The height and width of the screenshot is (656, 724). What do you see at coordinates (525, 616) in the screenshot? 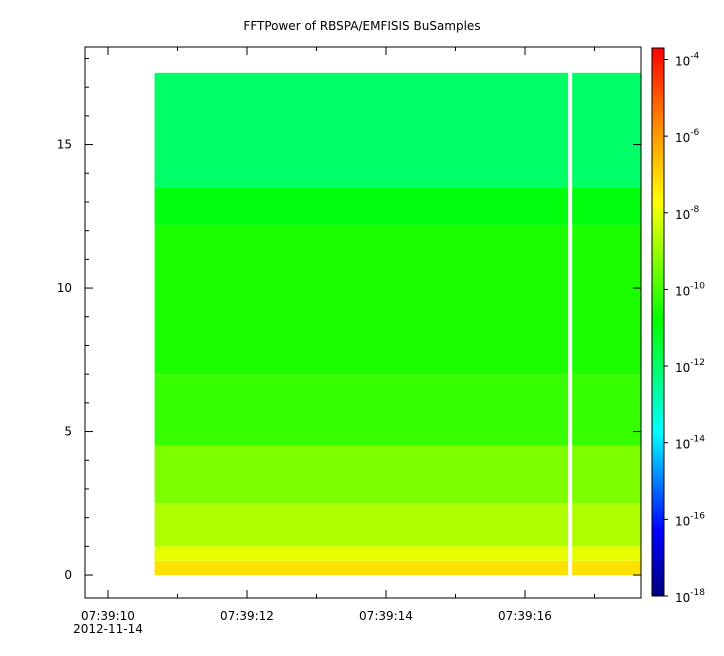
I see `x-tick-label: 07:39:16` at bounding box center [525, 616].